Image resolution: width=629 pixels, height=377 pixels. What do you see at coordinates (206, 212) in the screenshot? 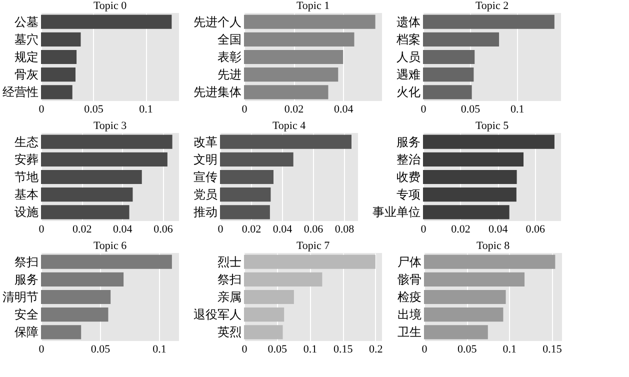
I see `y-tick-label: 推动` at bounding box center [206, 212].